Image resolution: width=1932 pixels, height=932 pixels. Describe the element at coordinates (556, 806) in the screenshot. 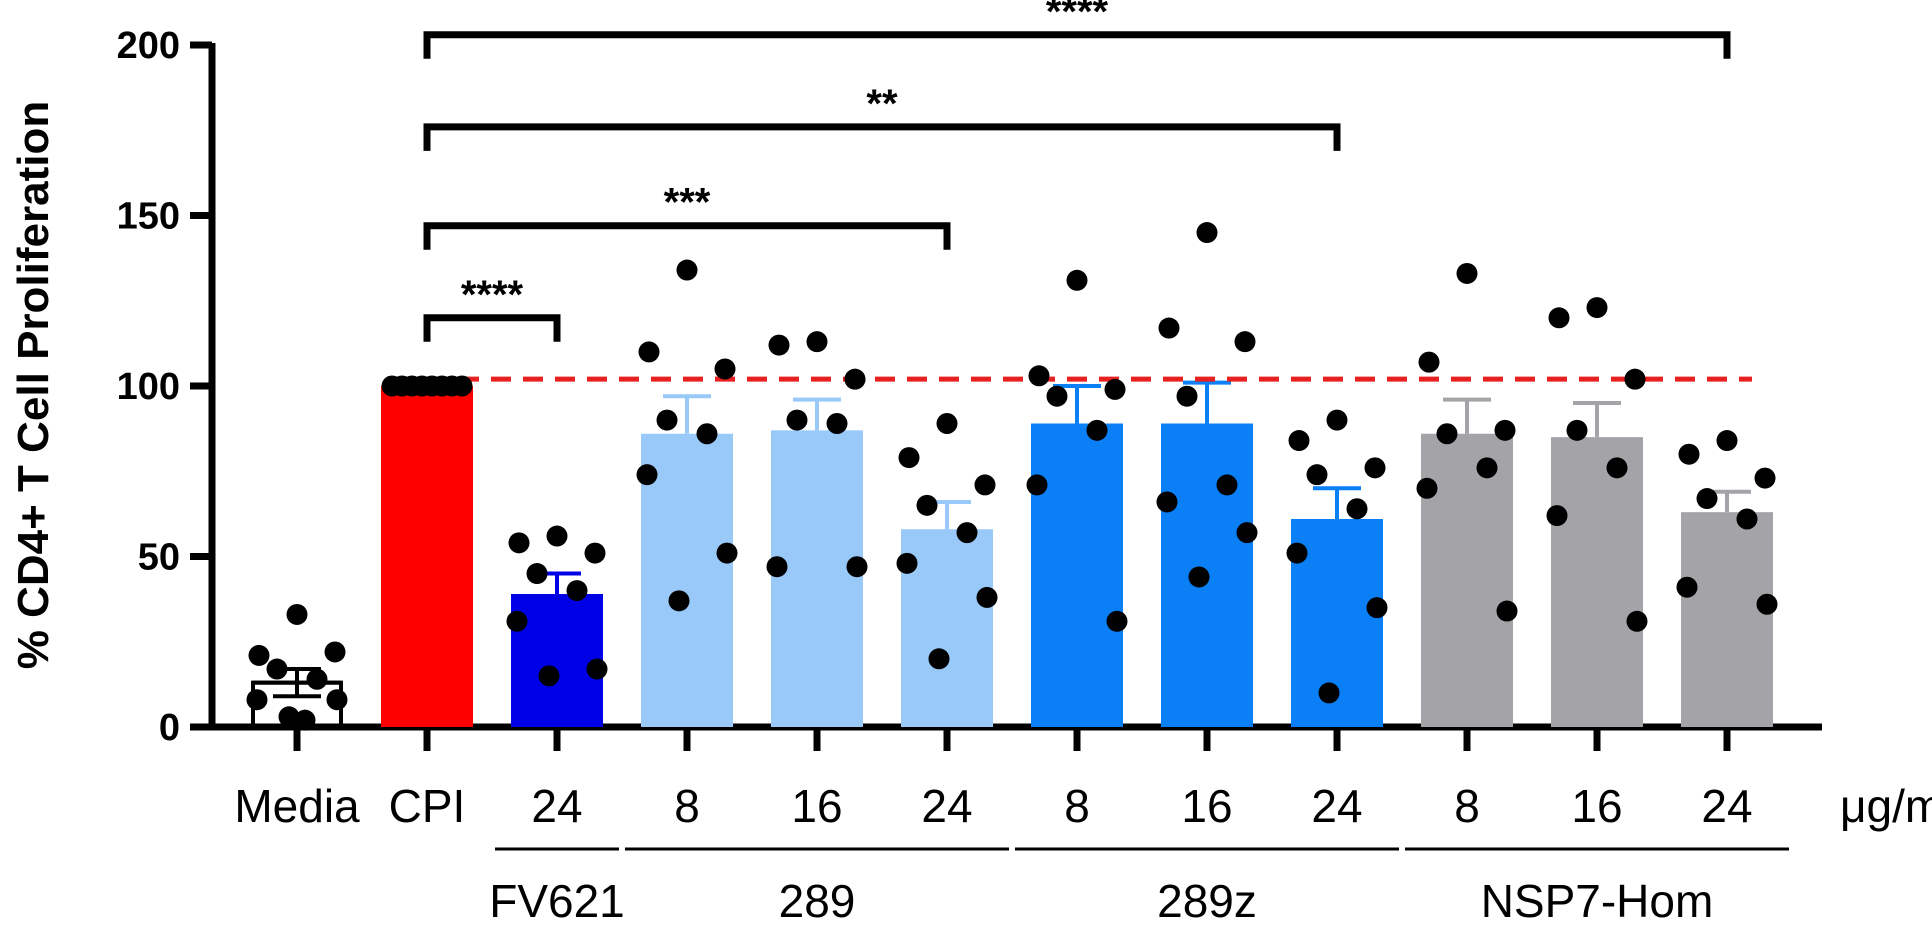

I see `category-label-2: 24` at that location.